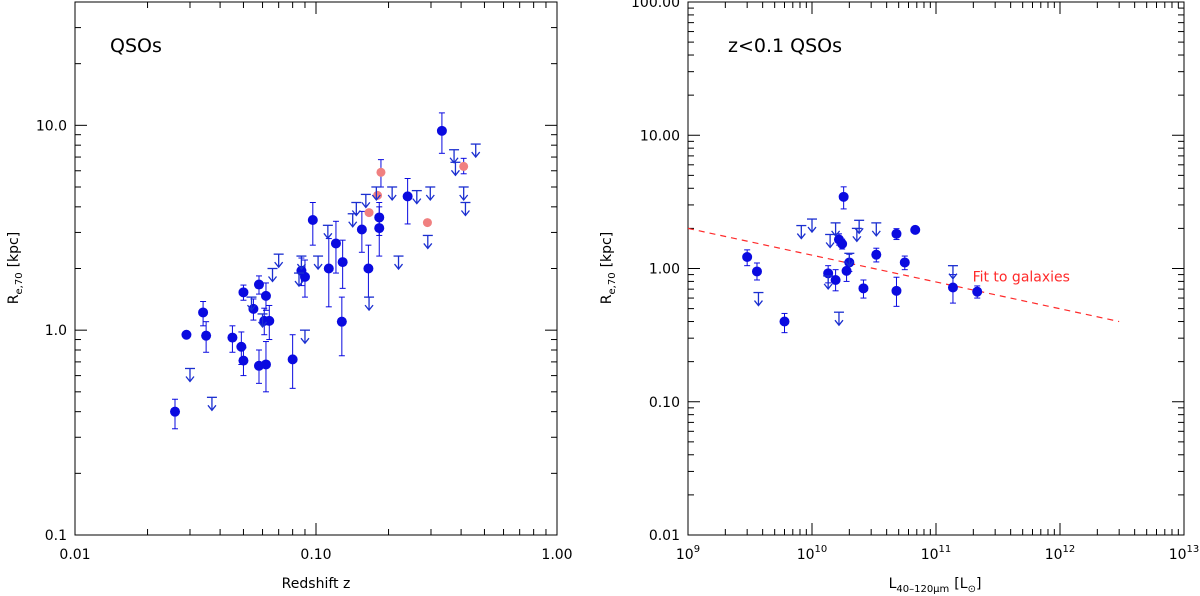 The image size is (1200, 596). I want to click on left-y-label-main: R, so click(14, 299).